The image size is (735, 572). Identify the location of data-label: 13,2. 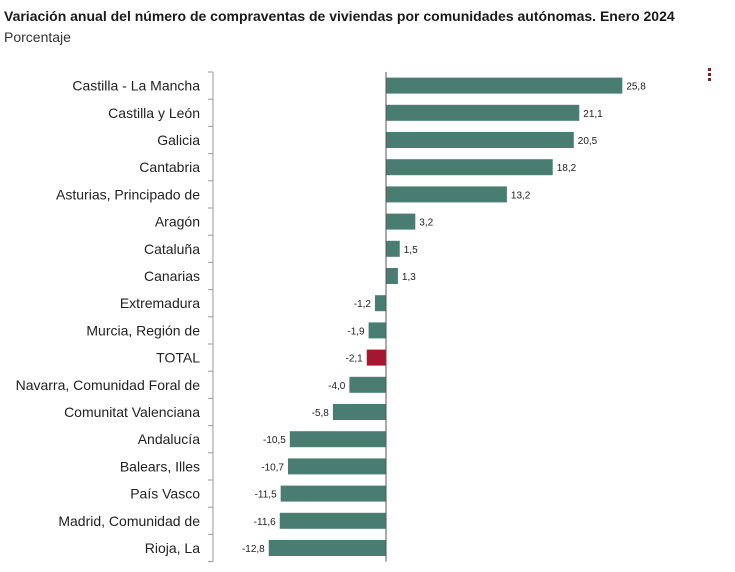
(521, 195).